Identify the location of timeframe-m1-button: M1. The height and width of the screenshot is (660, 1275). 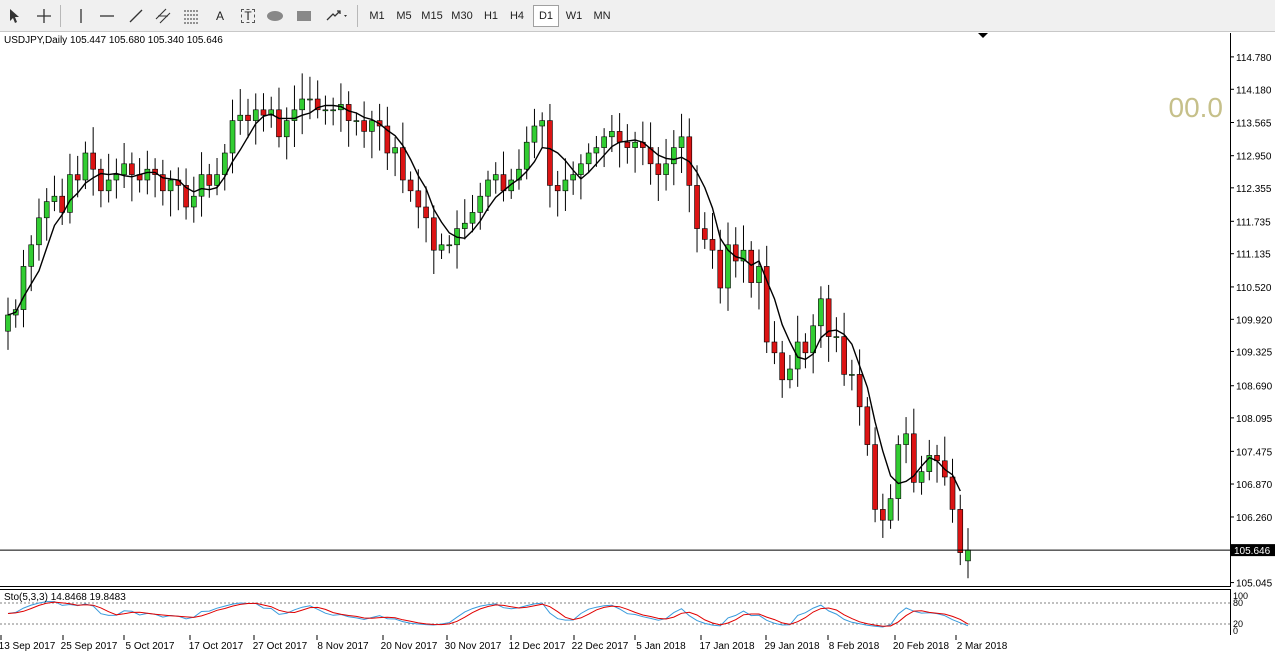
(377, 16).